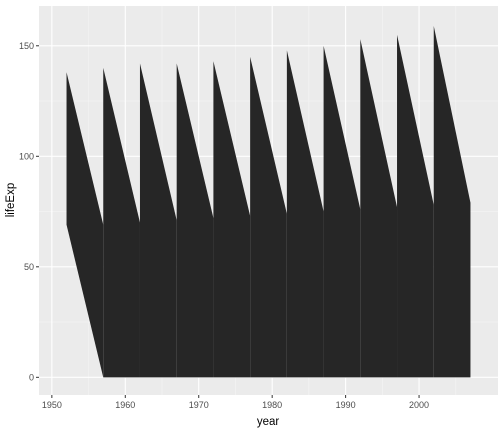  I want to click on x-tick-label: 1980, so click(272, 405).